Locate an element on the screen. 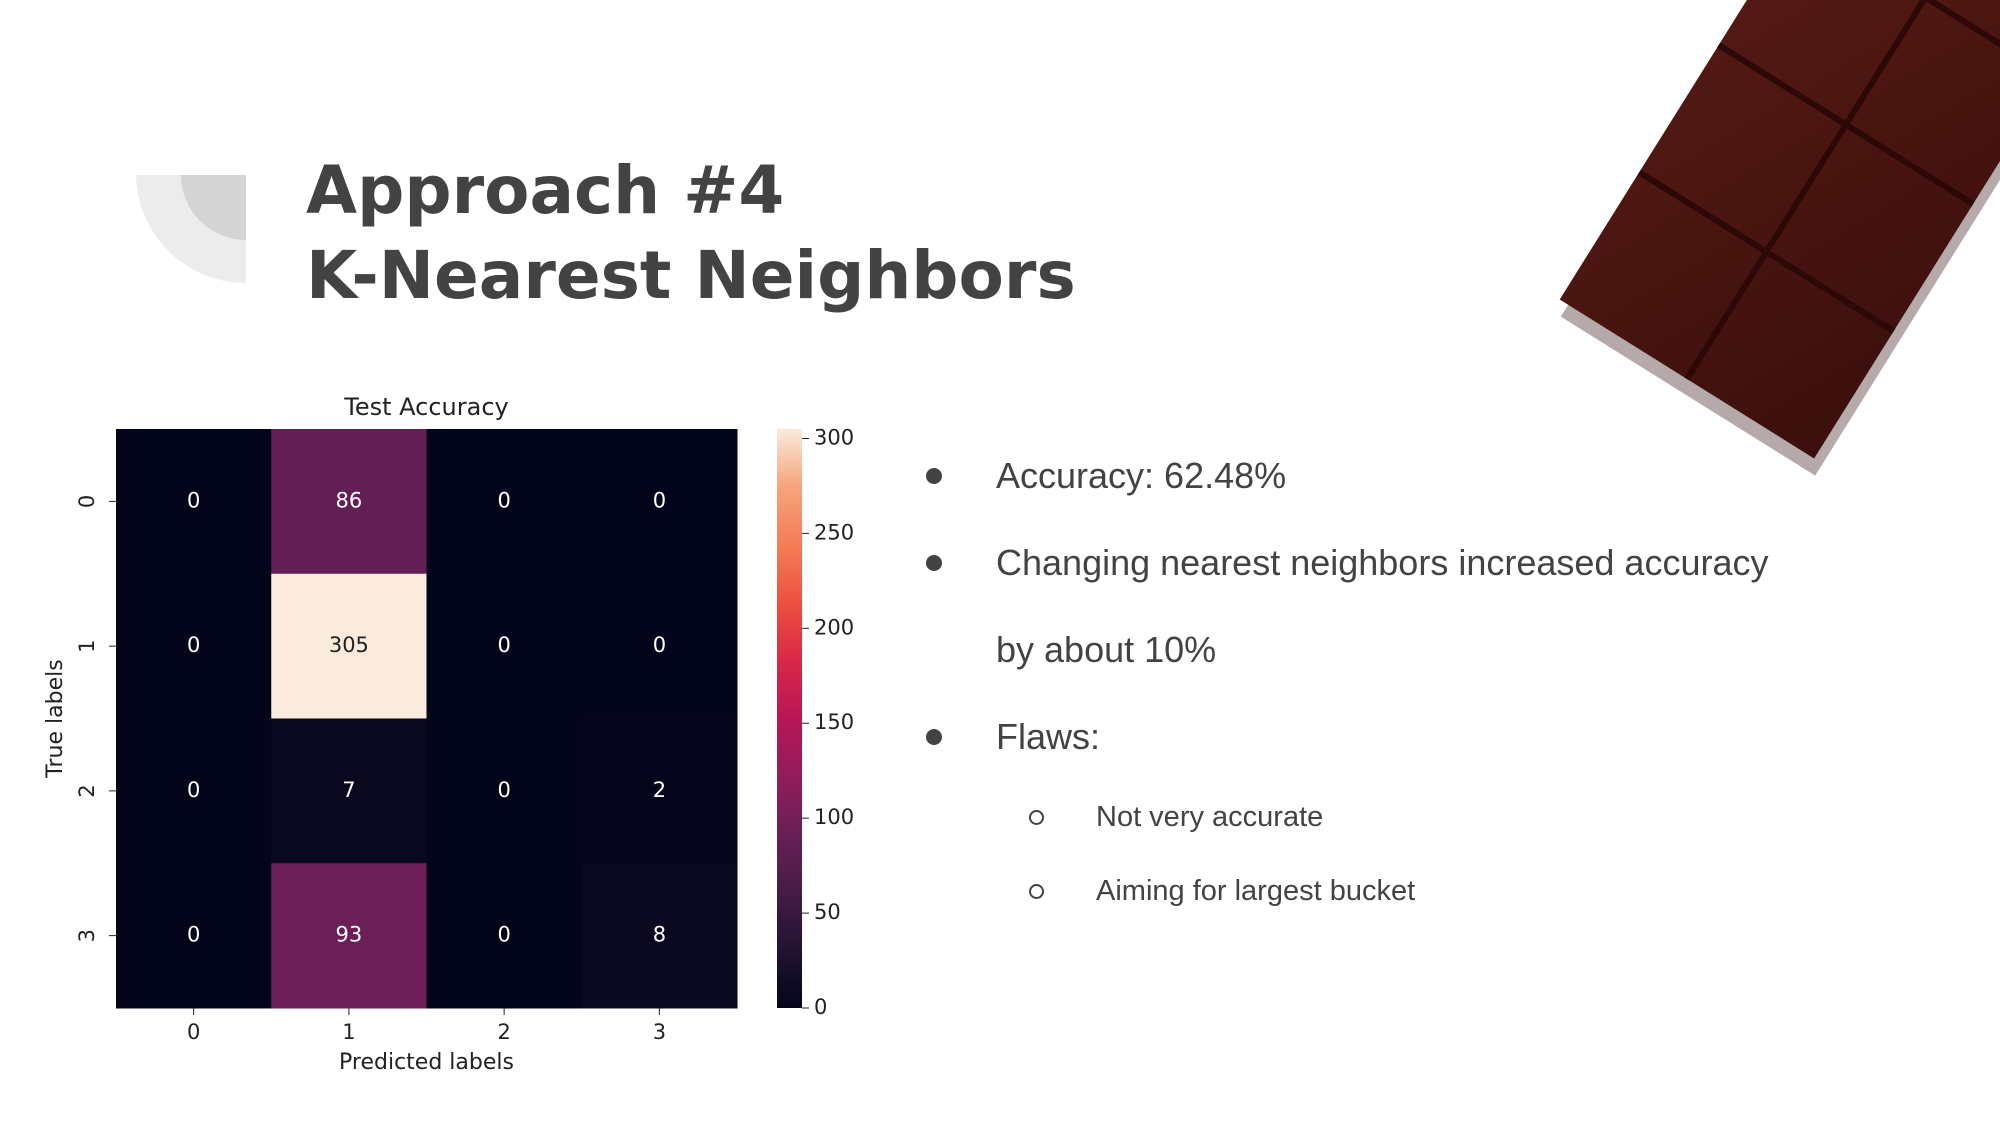 Image resolution: width=2000 pixels, height=1125 pixels. deco-arc is located at coordinates (213, 207).